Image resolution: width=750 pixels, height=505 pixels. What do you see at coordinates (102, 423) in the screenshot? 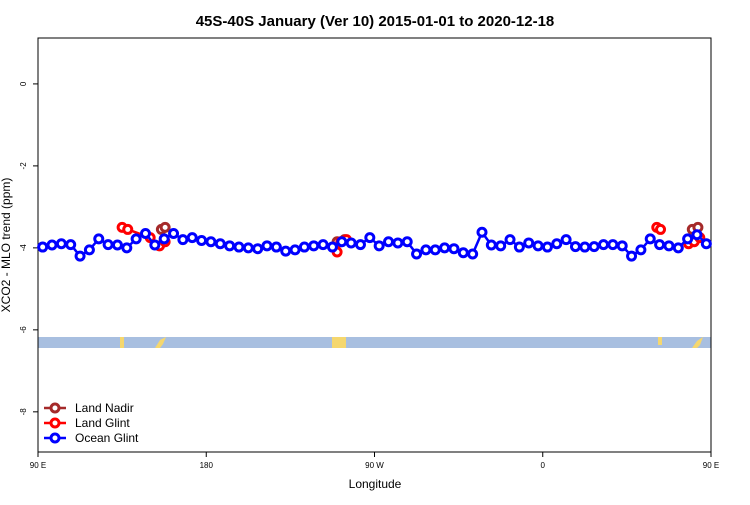
I see `legend-label: Land Glint` at bounding box center [102, 423].